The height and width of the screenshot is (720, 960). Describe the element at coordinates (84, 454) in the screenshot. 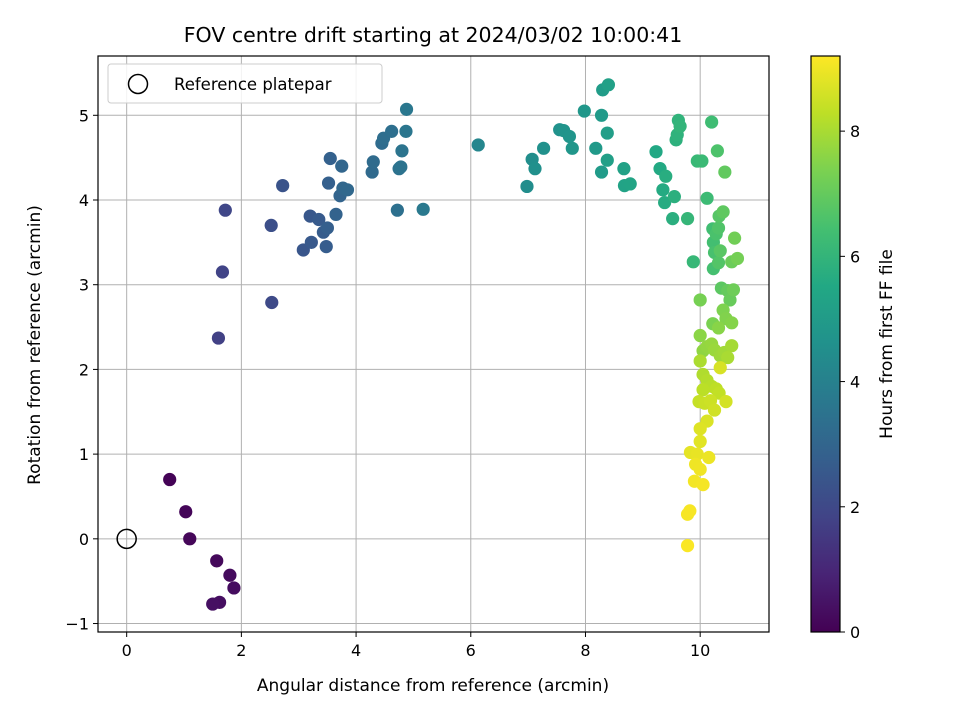

I see `y-tick-label: 1` at that location.